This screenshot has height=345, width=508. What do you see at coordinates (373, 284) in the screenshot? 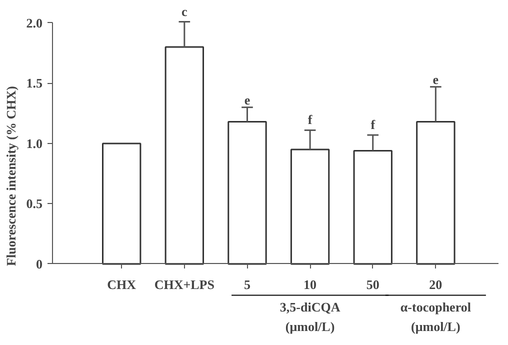
I see `x-tick-label: 50` at bounding box center [373, 284].